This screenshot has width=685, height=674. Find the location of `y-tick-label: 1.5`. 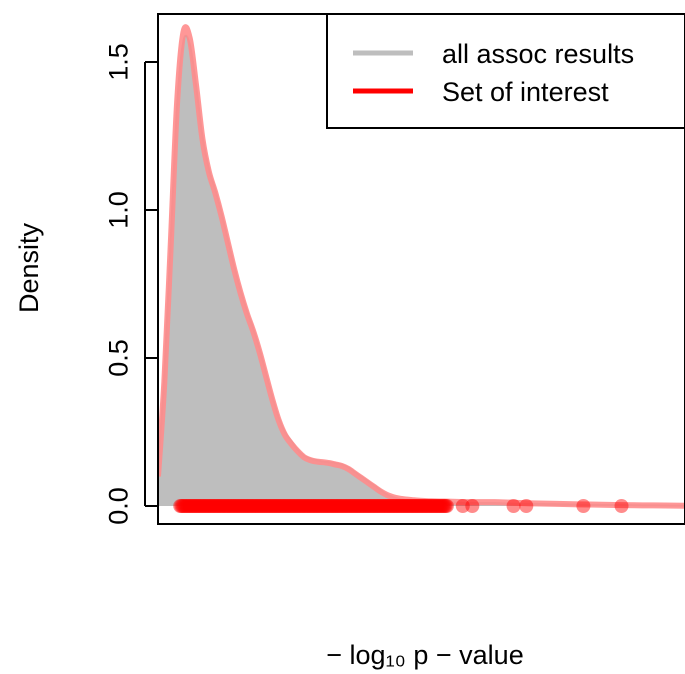

y-tick-label: 1.5 is located at coordinates (118, 62).